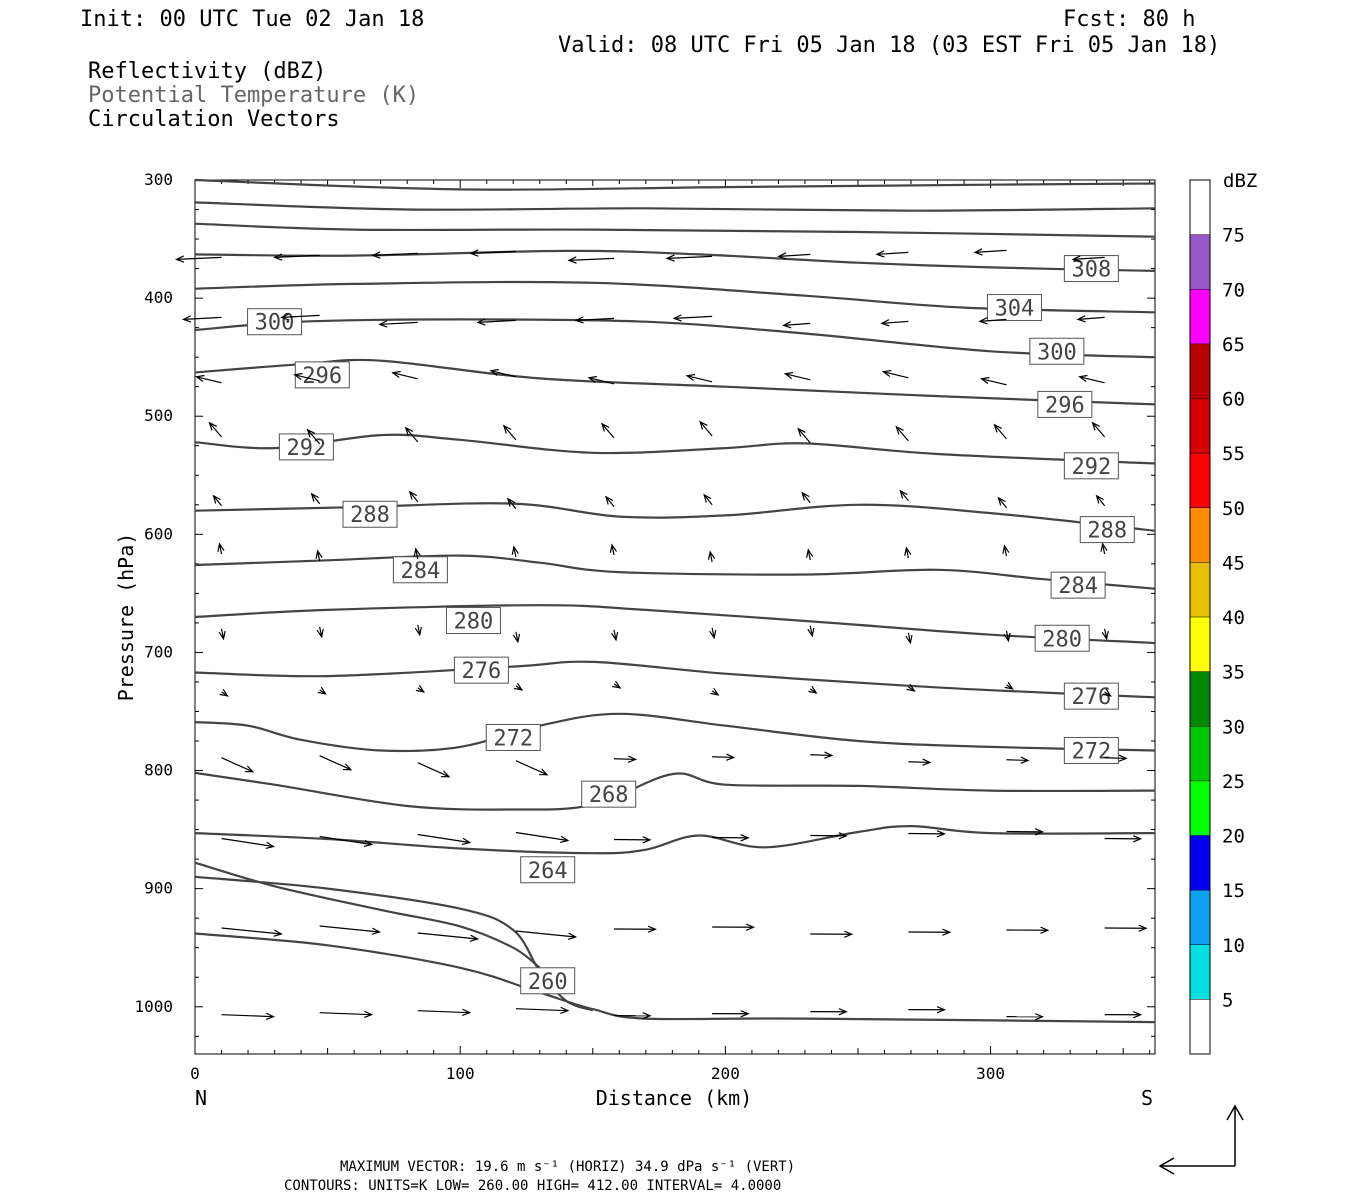 Image resolution: width=1350 pixels, height=1200 pixels. I want to click on x-tick-label-200: 200, so click(725, 1073).